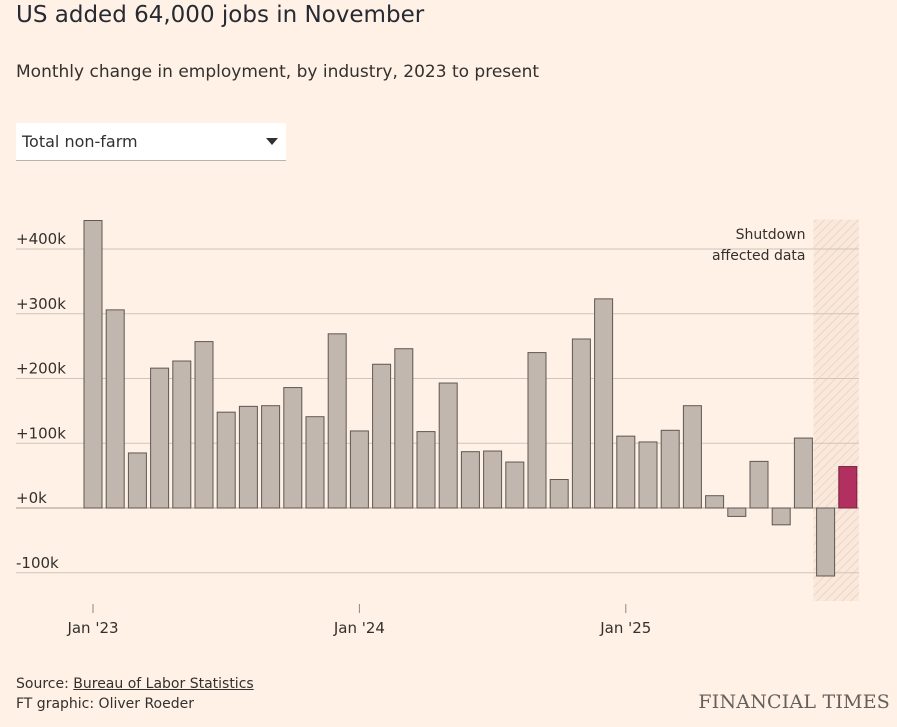 The image size is (897, 727). What do you see at coordinates (45, 684) in the screenshot?
I see `source-prefix: Source:` at bounding box center [45, 684].